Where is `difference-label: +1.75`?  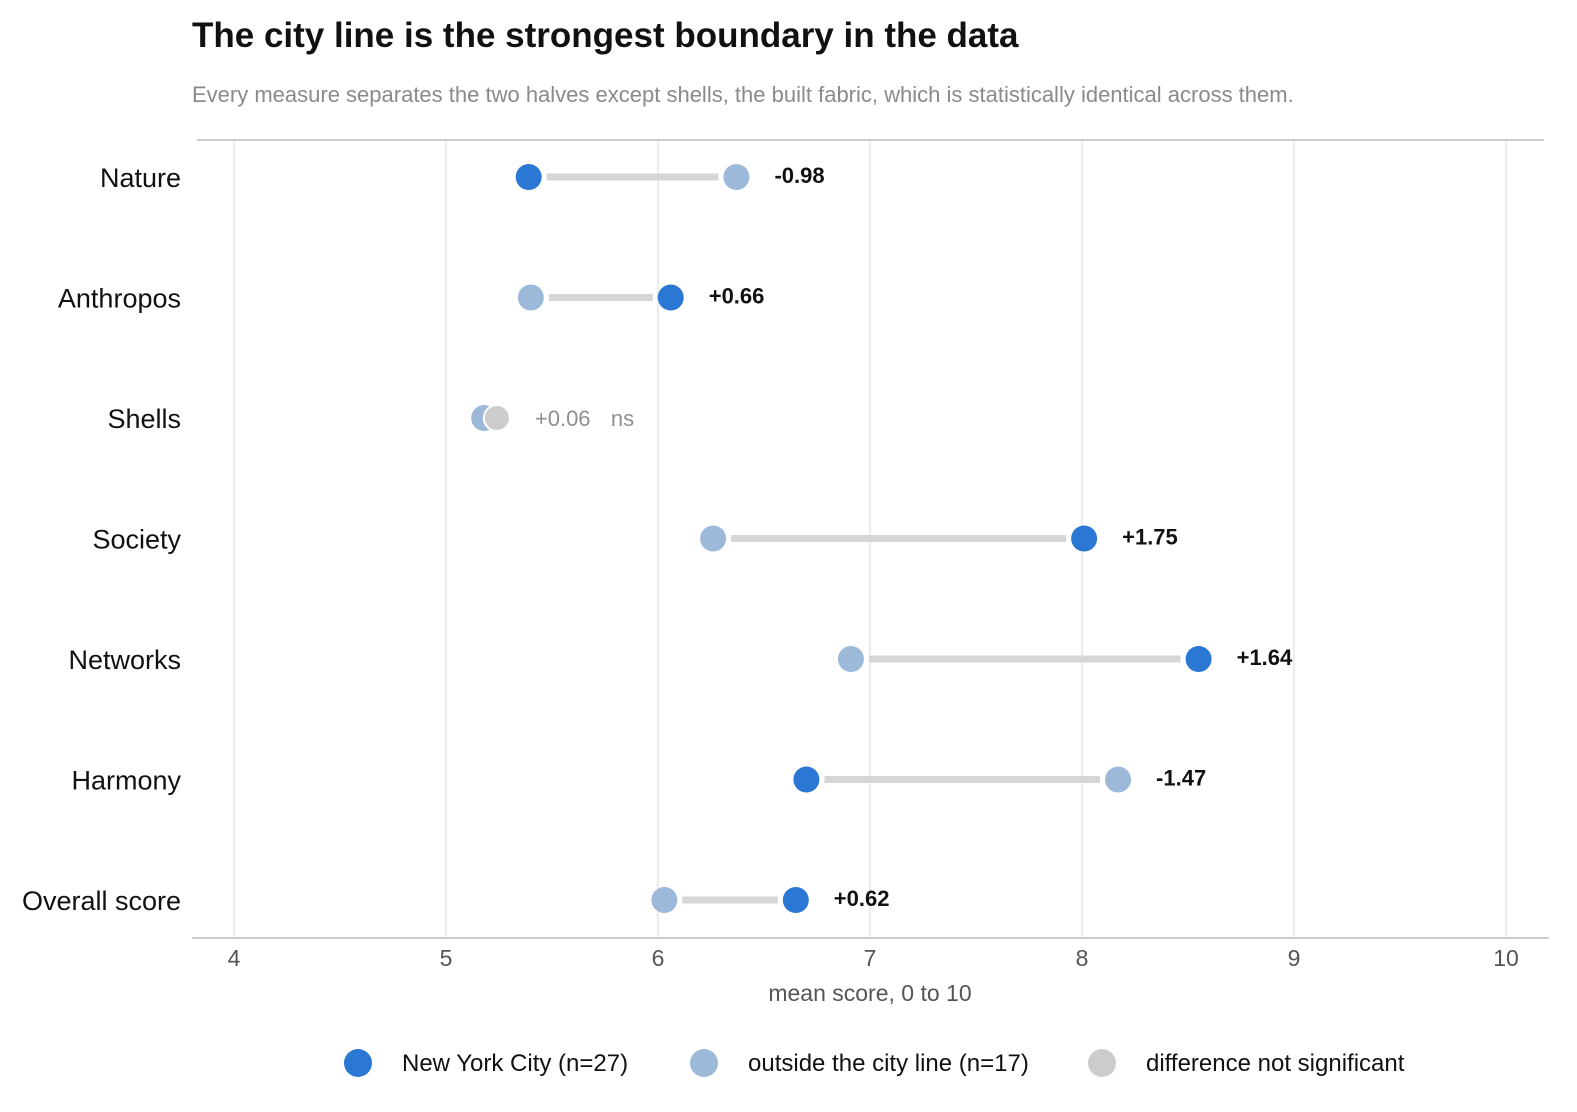 difference-label: +1.75 is located at coordinates (1150, 537).